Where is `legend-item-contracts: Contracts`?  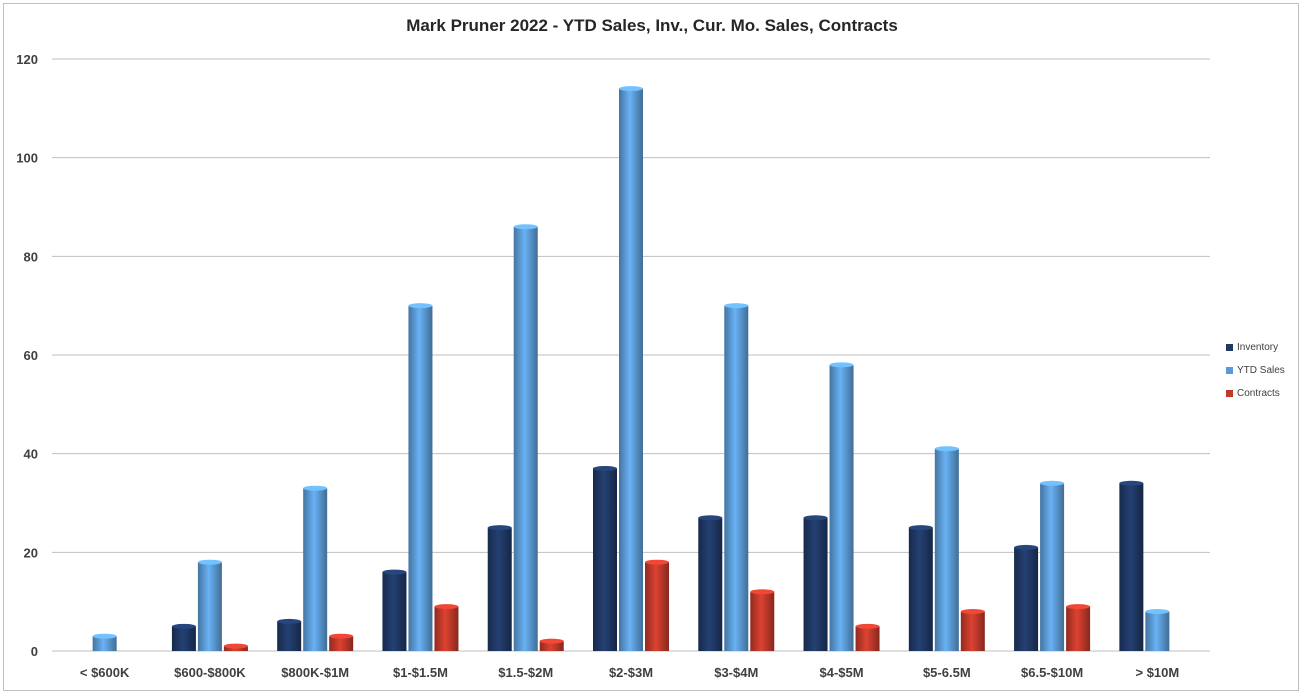
legend-item-contracts: Contracts is located at coordinates (1255, 393).